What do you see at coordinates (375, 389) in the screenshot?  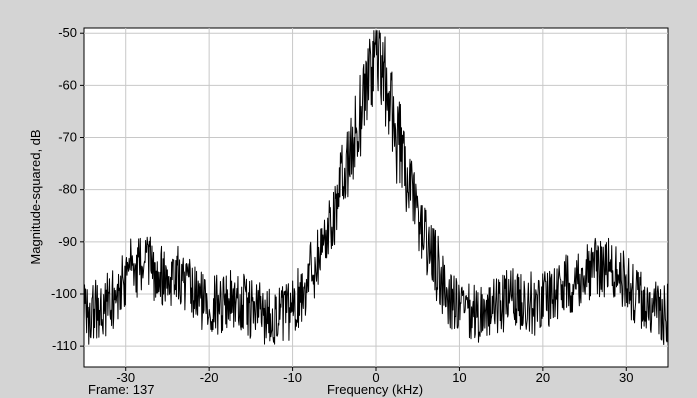 I see `x-axis-label: Frequency (kHz)` at bounding box center [375, 389].